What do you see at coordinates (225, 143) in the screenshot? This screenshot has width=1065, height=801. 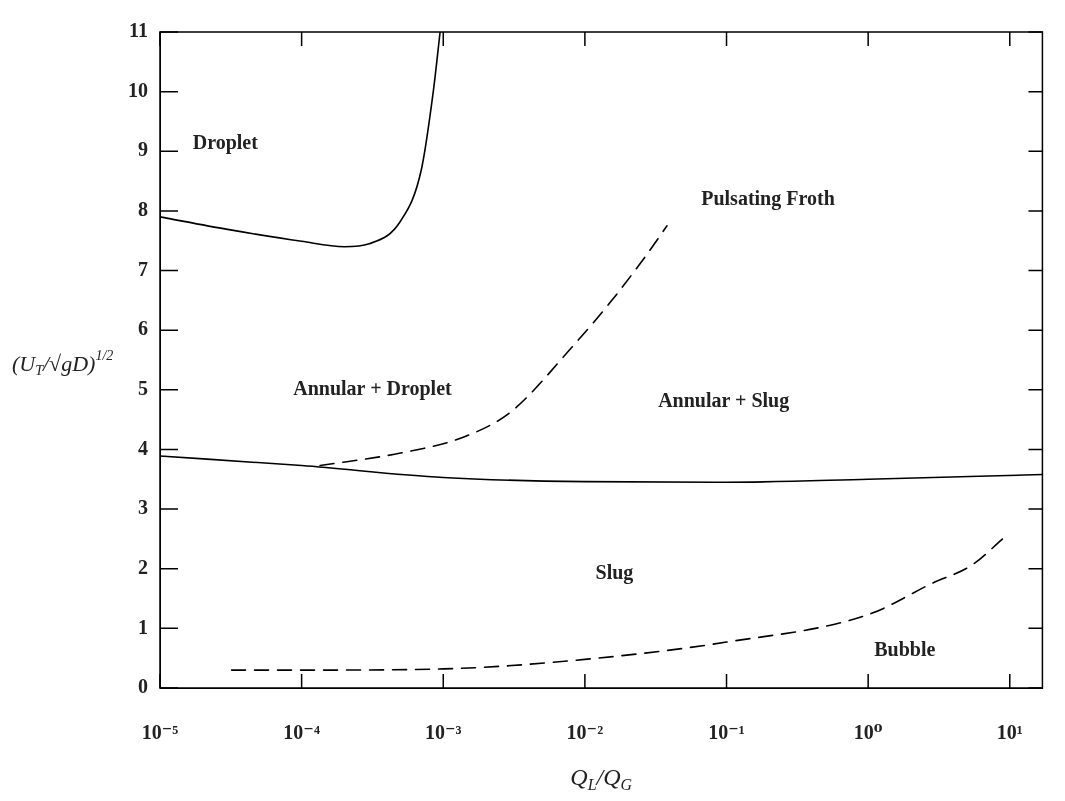 I see `annotation: Droplet` at bounding box center [225, 143].